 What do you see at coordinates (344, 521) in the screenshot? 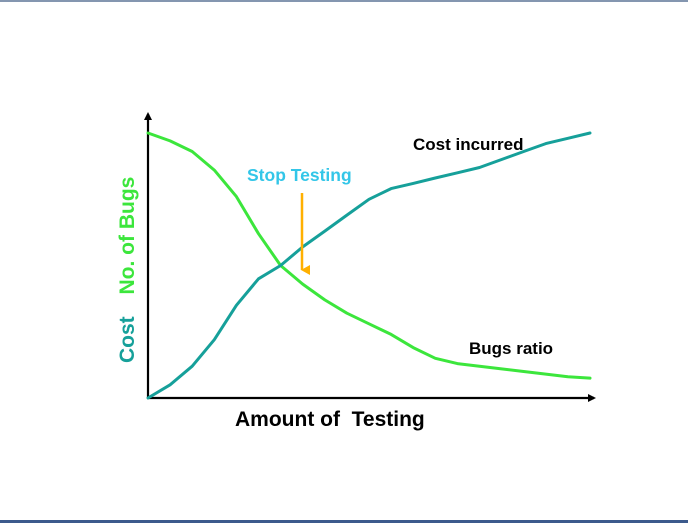
I see `bottom-border` at bounding box center [344, 521].